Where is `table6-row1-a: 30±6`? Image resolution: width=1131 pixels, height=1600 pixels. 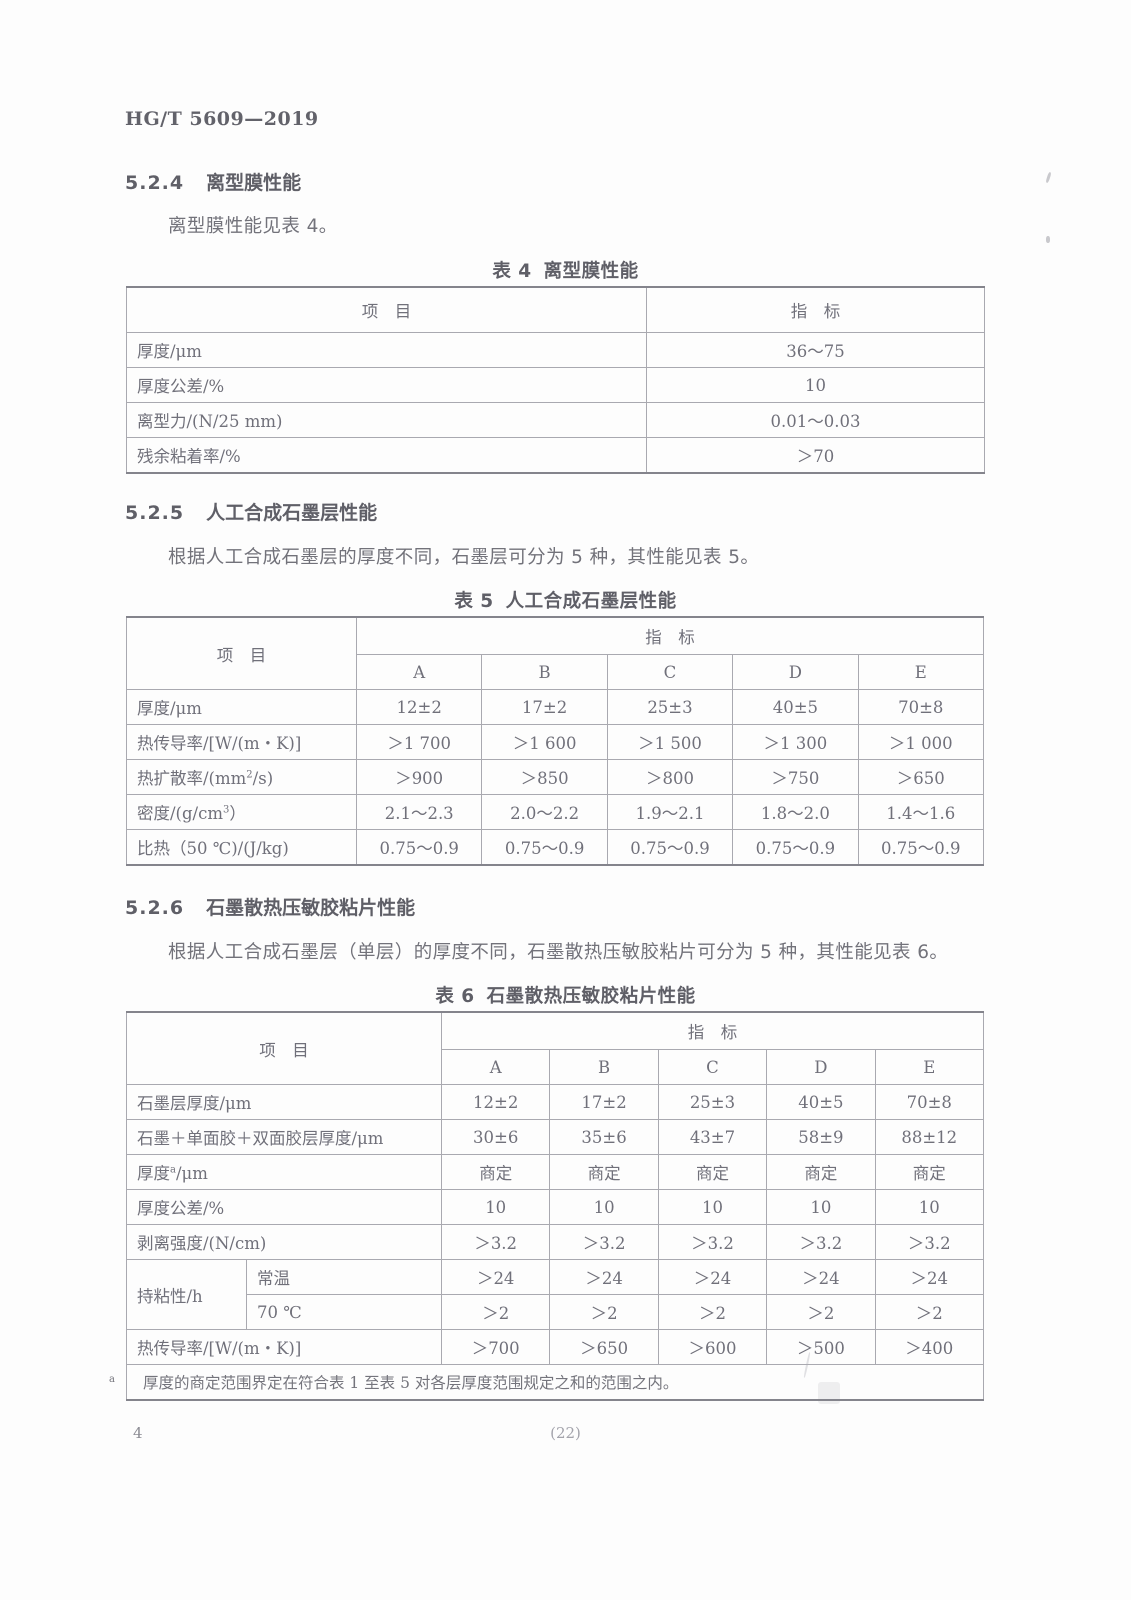 table6-row1-a: 30±6 is located at coordinates (495, 1137).